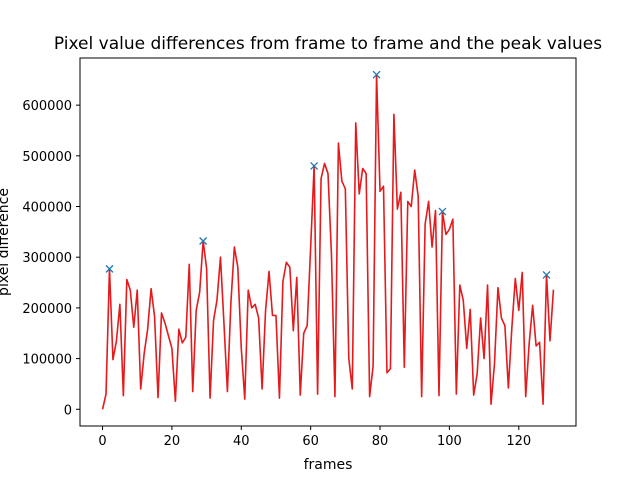 Image resolution: width=640 pixels, height=480 pixels. Describe the element at coordinates (47, 157) in the screenshot. I see `y-tick-label: 500000` at that location.